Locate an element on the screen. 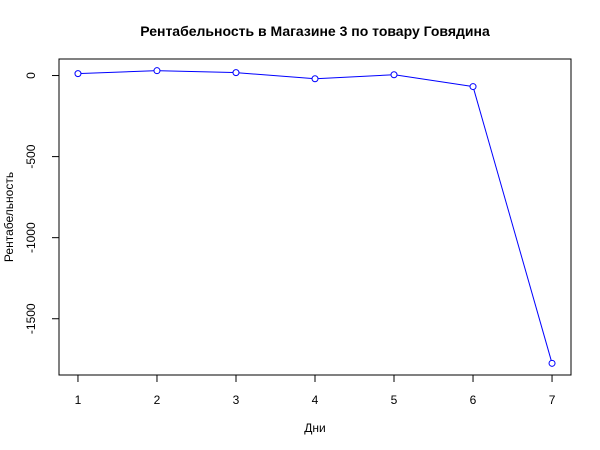 This screenshot has height=450, width=600. y-tick-label: 0 is located at coordinates (31, 75).